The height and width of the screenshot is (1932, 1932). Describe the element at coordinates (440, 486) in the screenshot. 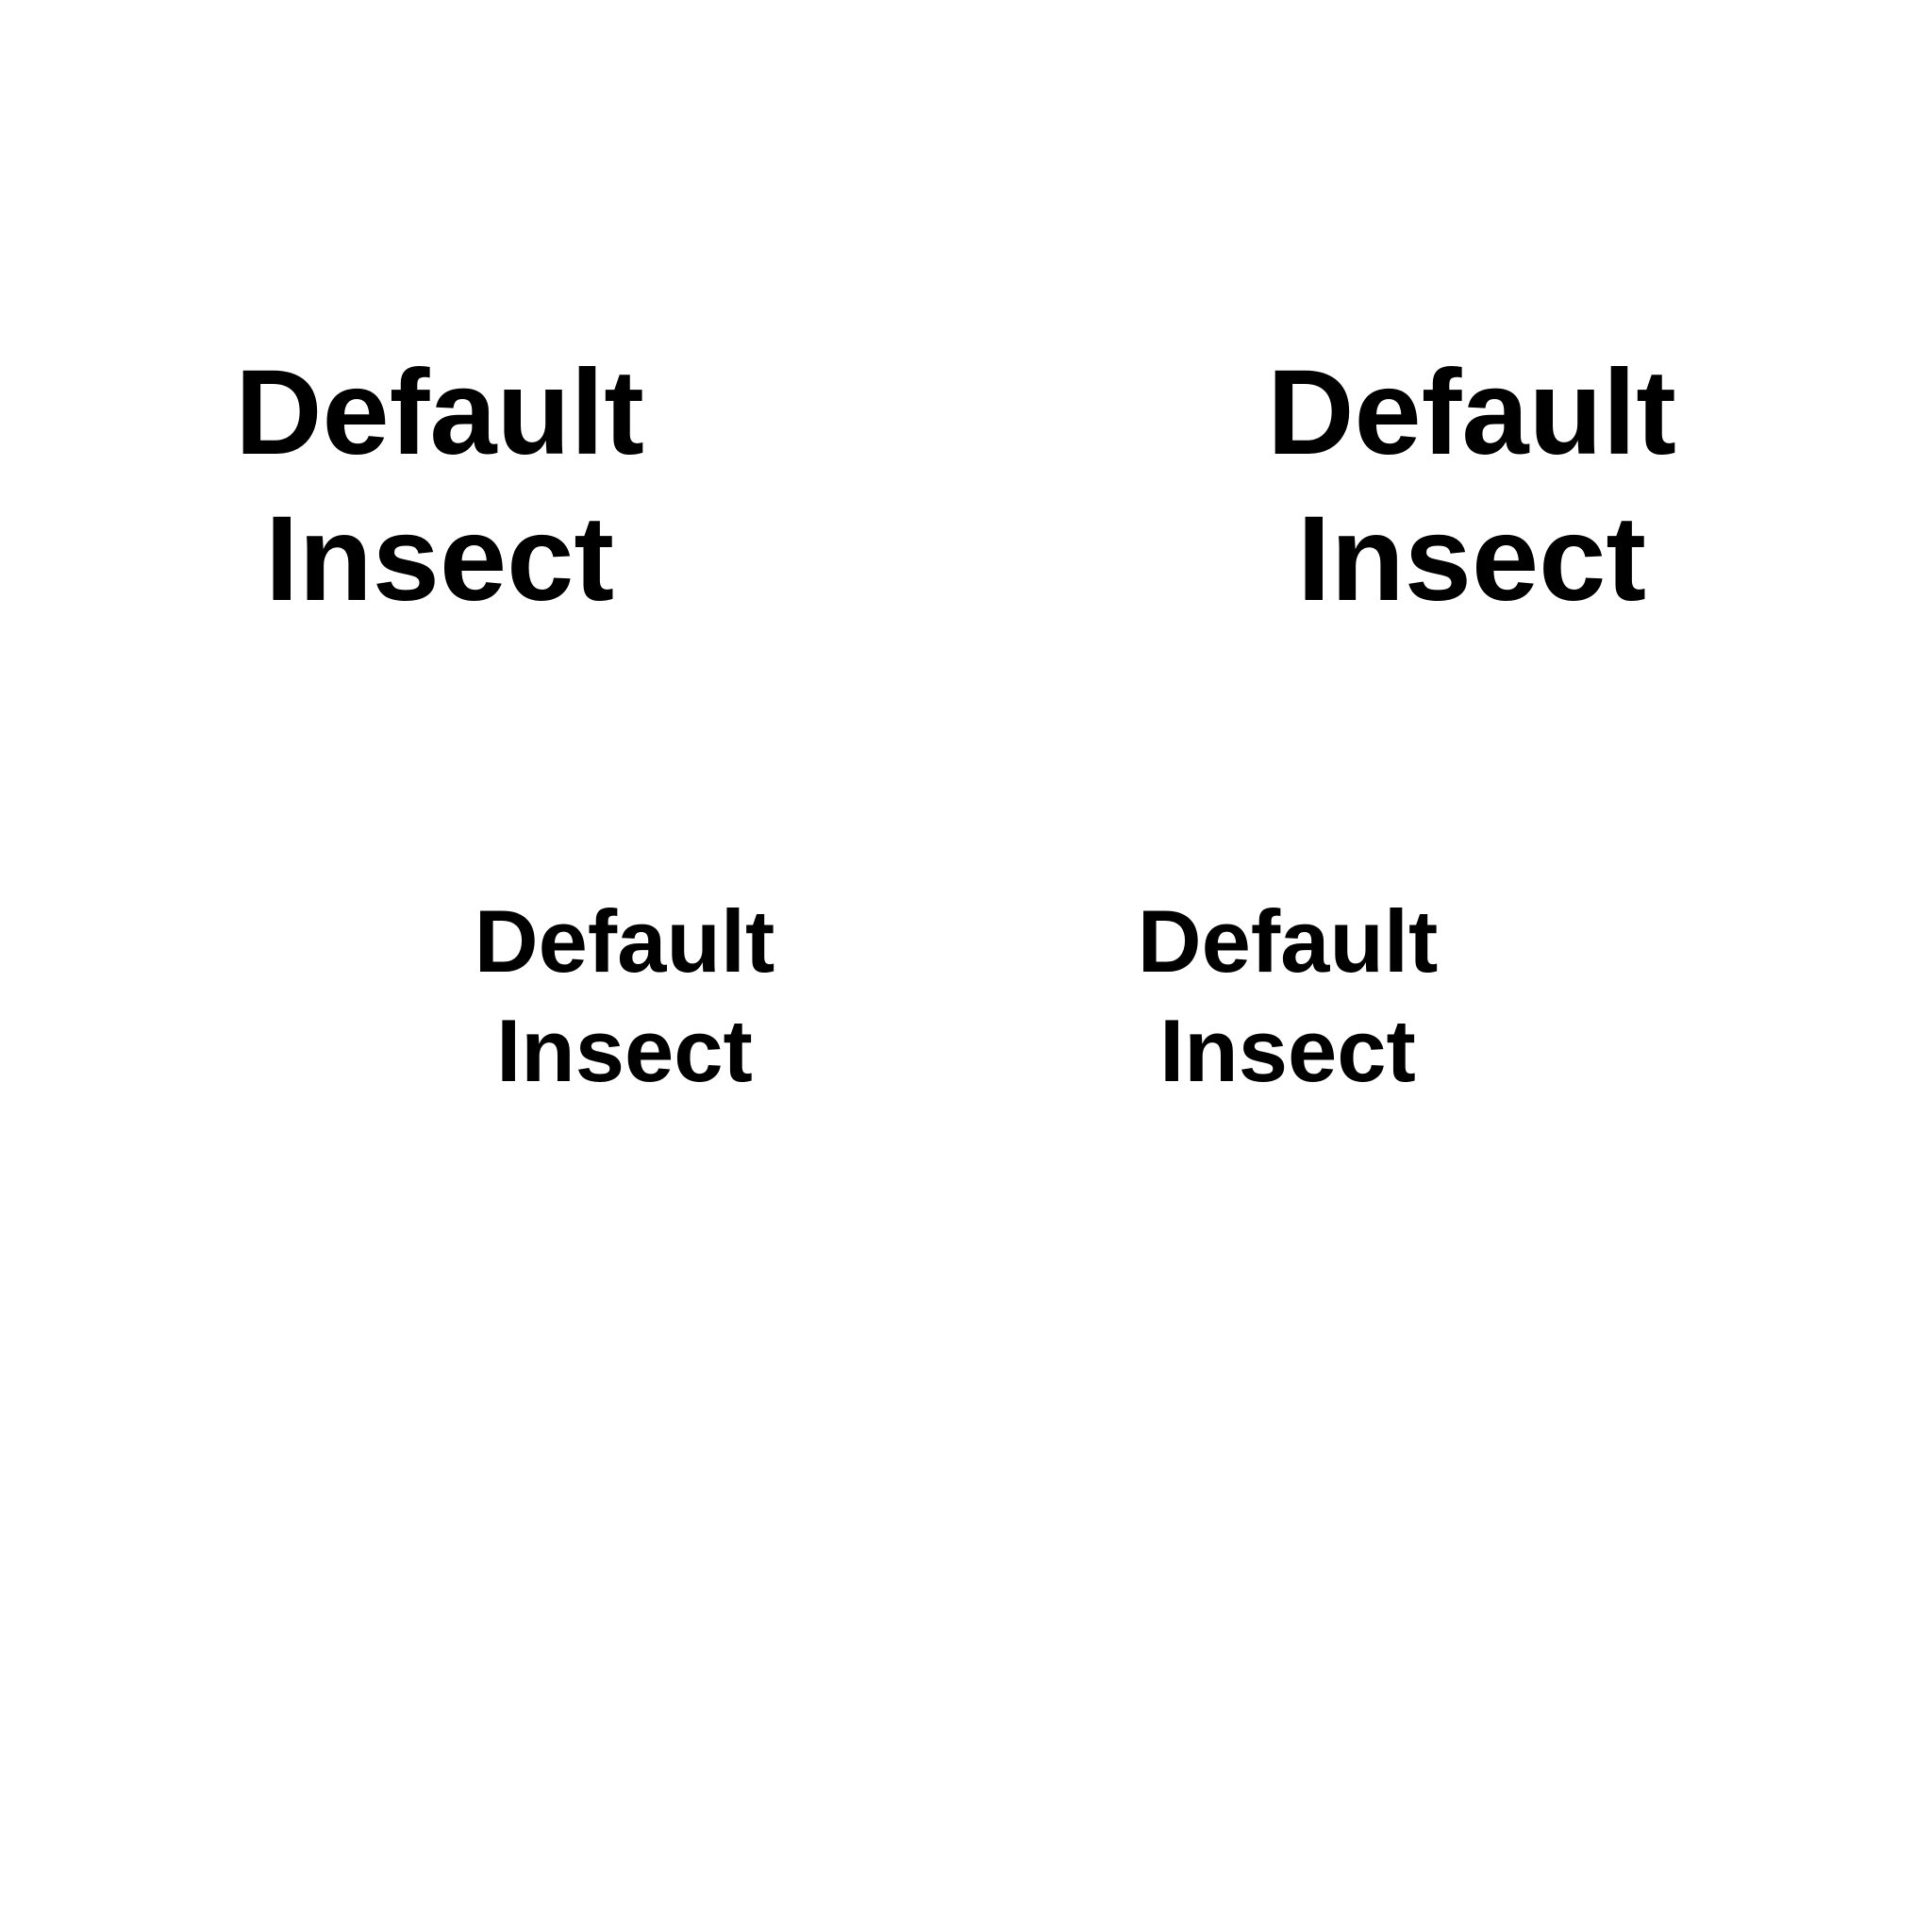

I see `label-top-left: Default Insect` at that location.